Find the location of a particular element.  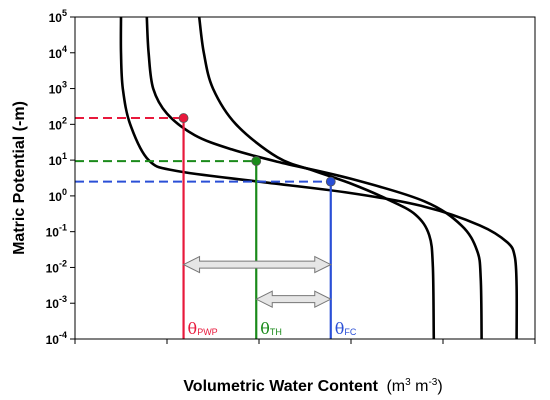

y-tick-base-5: 10 is located at coordinates (56, 161).